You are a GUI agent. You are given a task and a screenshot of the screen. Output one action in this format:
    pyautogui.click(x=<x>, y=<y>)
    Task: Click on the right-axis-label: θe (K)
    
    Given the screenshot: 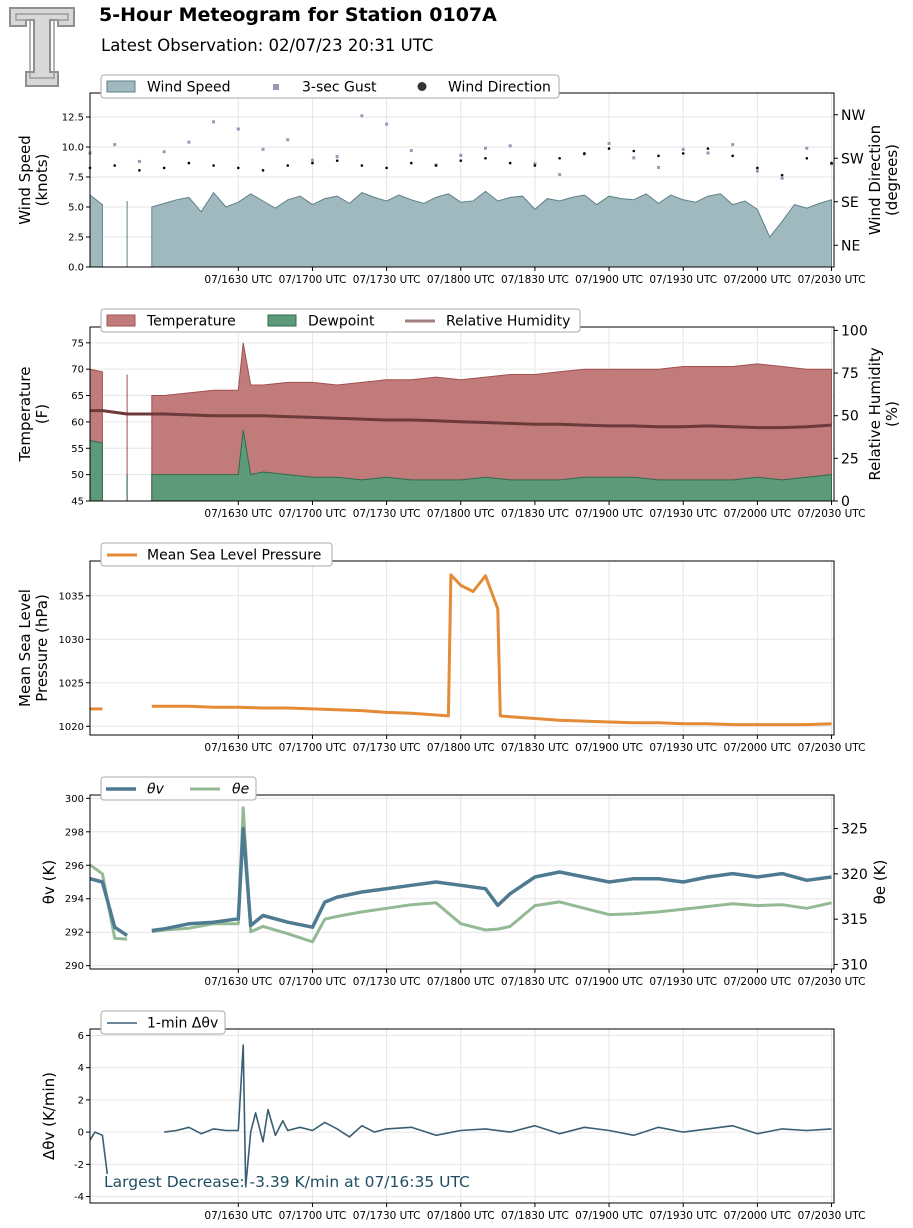 What is the action you would take?
    pyautogui.click(x=880, y=882)
    